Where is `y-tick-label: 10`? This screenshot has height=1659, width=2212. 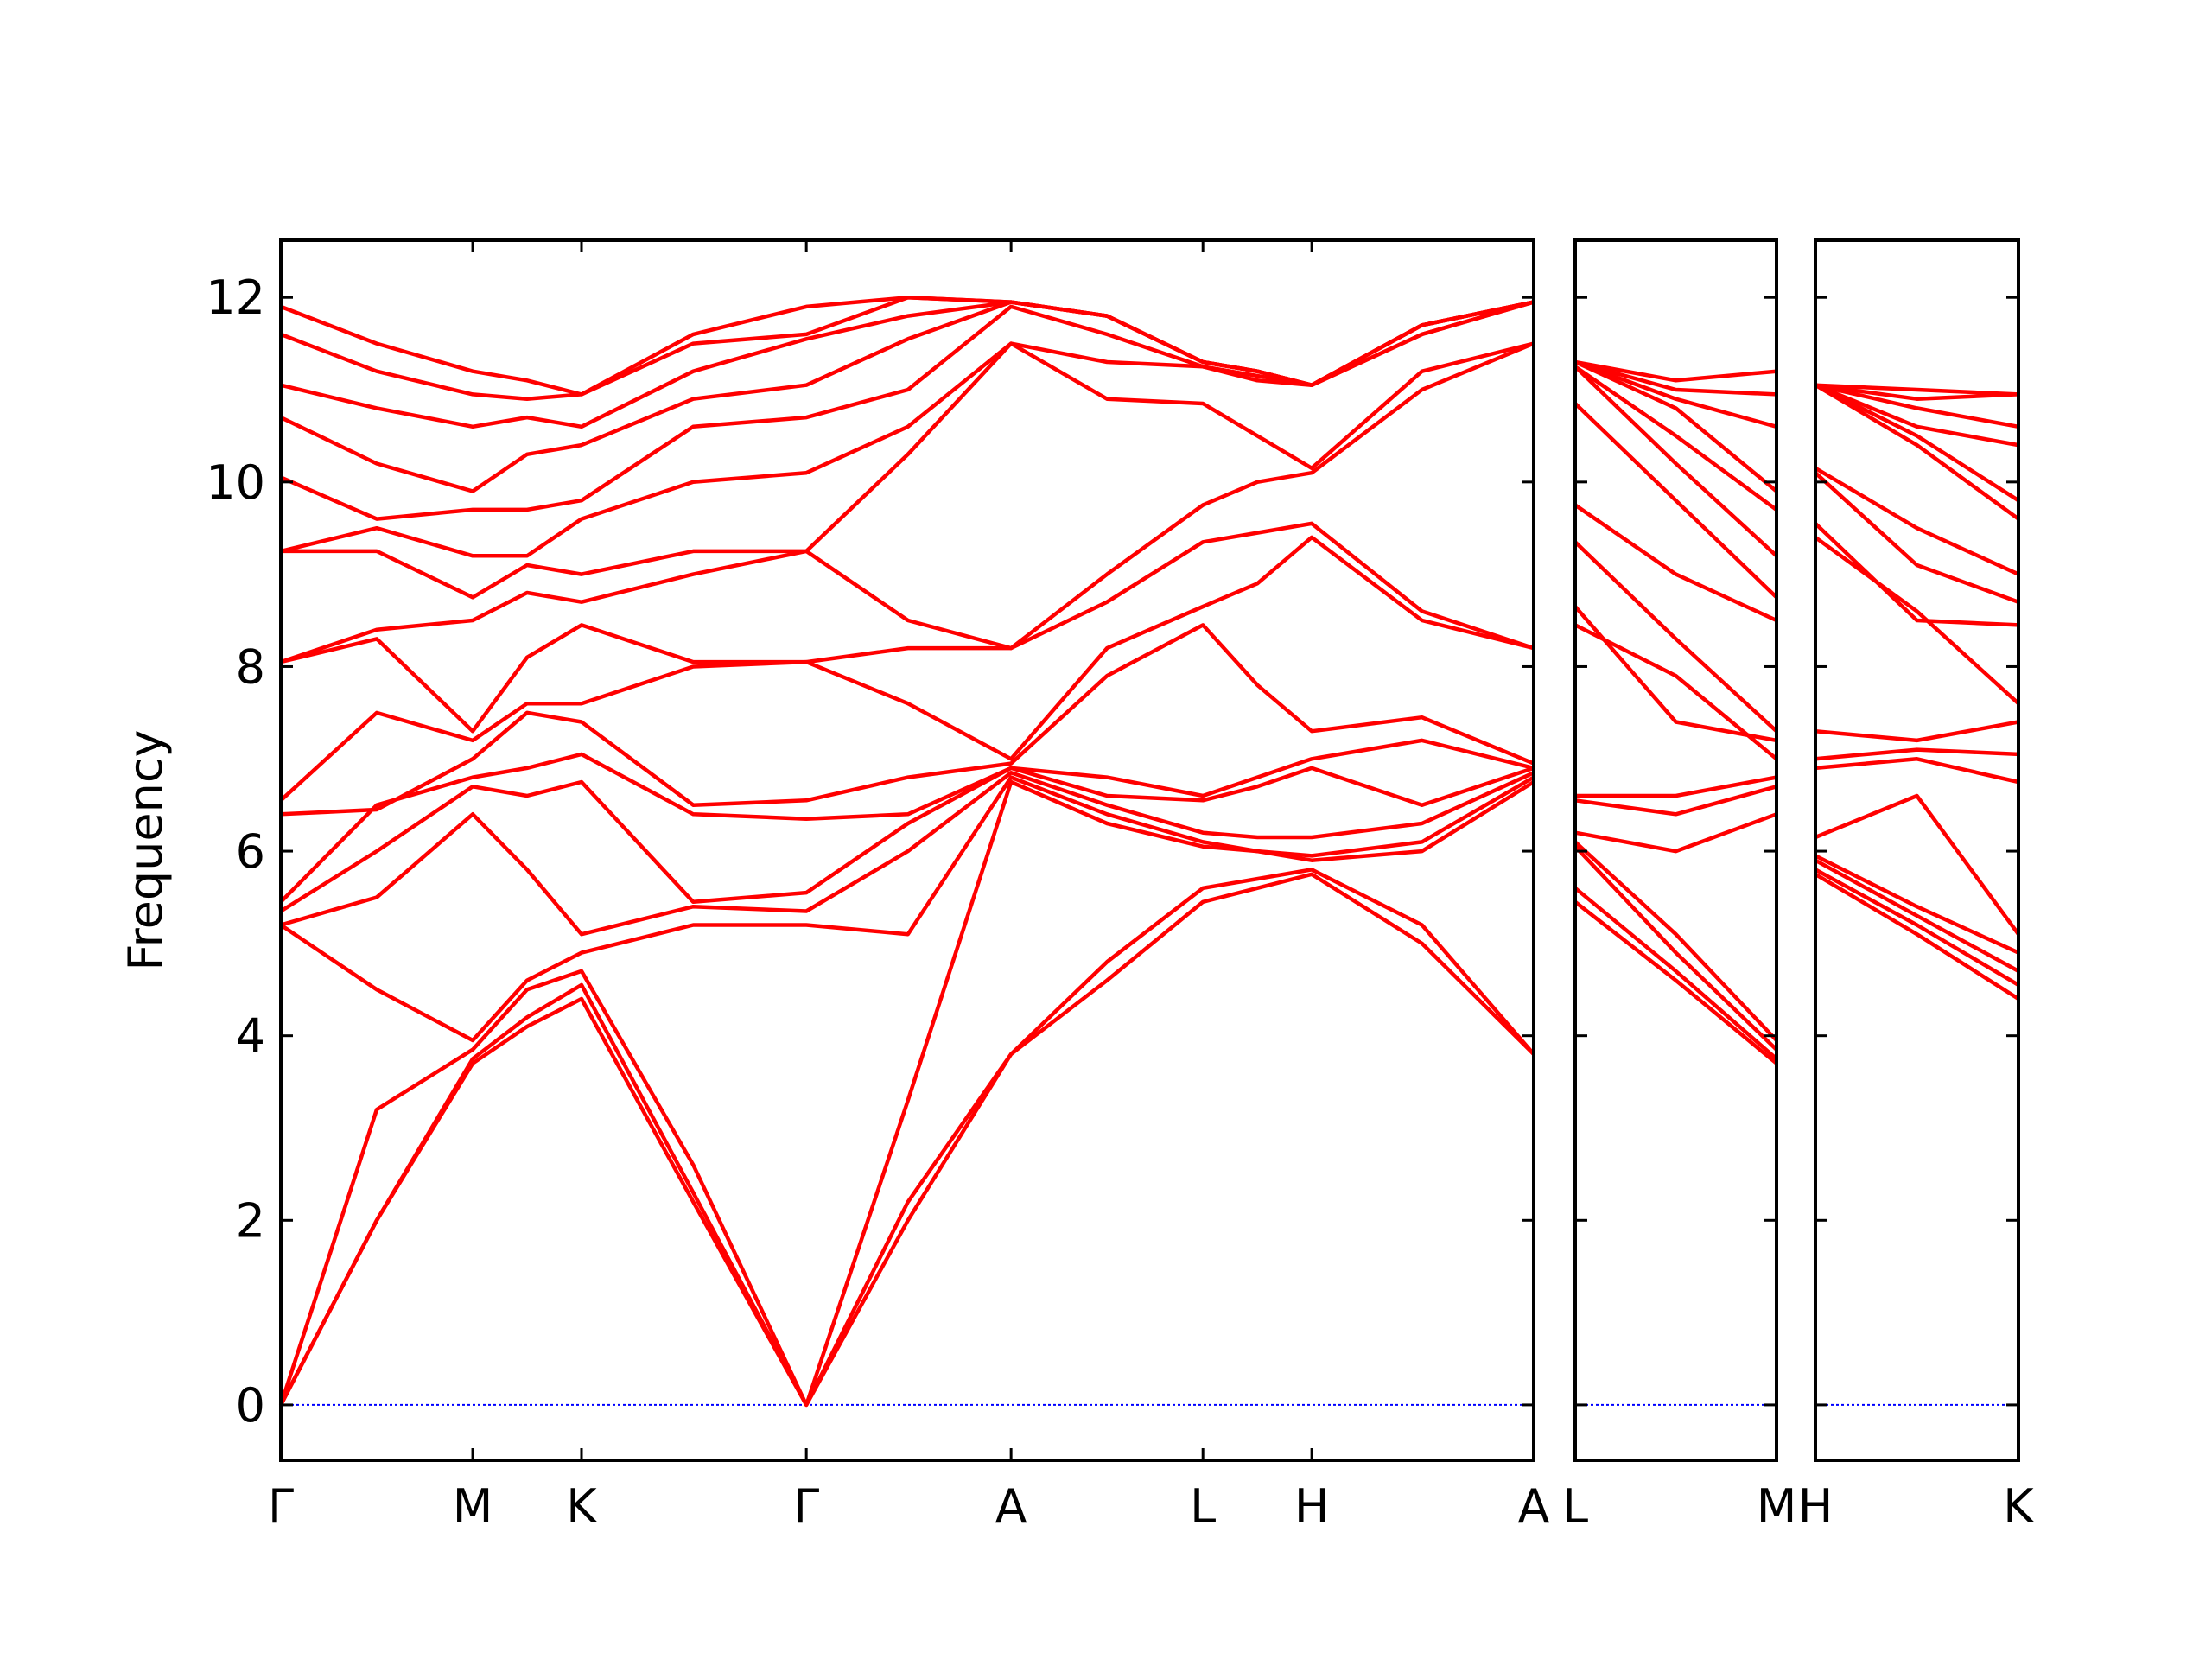
y-tick-label: 10 is located at coordinates (235, 482).